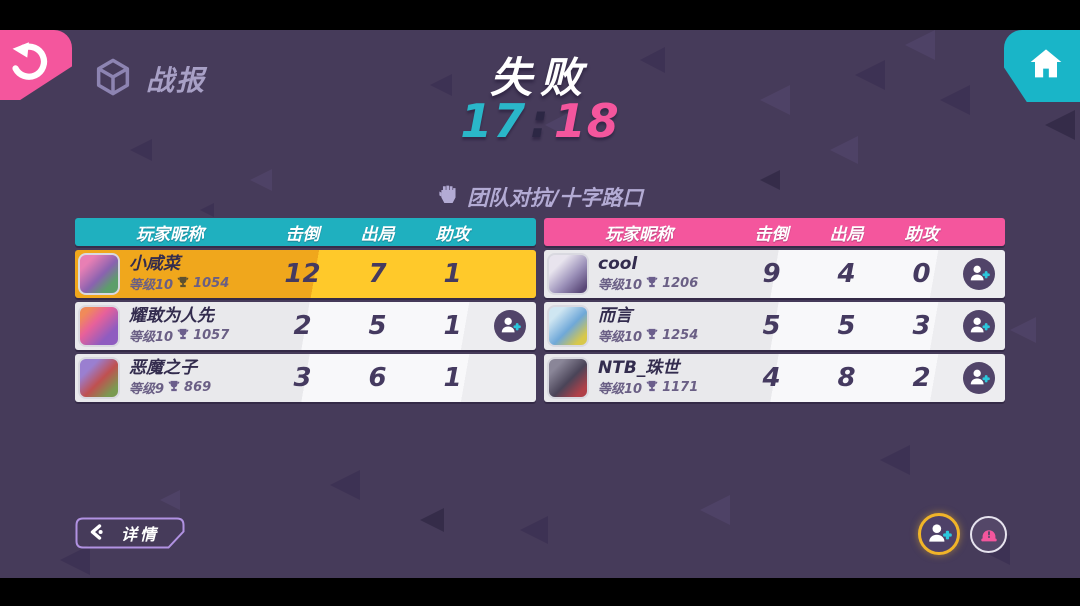 Image resolution: width=1080 pixels, height=606 pixels. Describe the element at coordinates (28, 63) in the screenshot. I see `undo-arrow-icon` at that location.